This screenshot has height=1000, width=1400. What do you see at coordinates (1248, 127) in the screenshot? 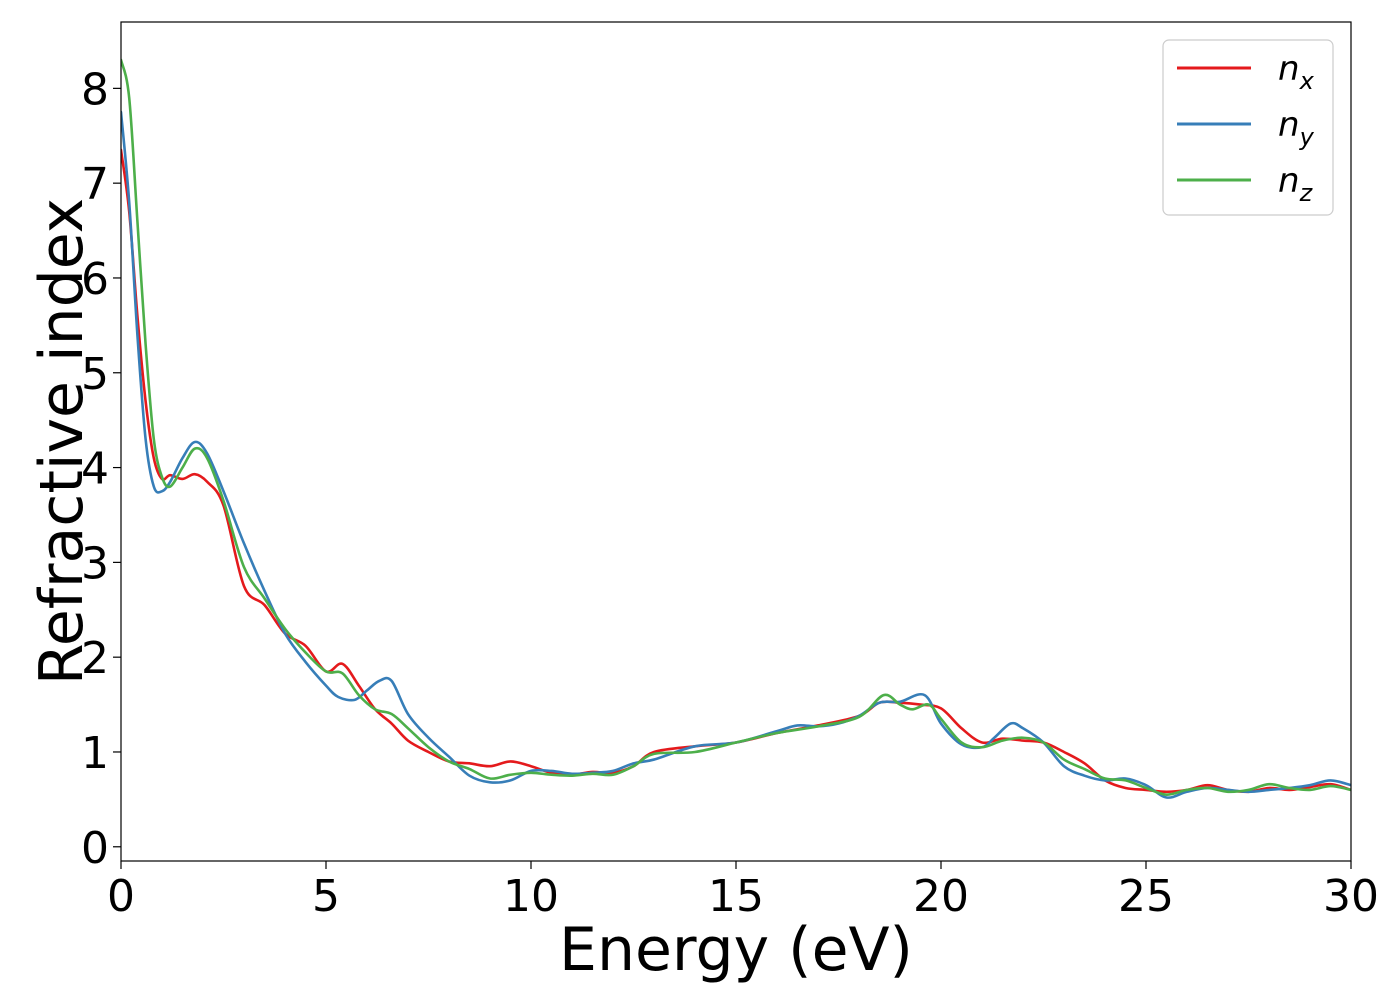
I see `legend-box` at bounding box center [1248, 127].